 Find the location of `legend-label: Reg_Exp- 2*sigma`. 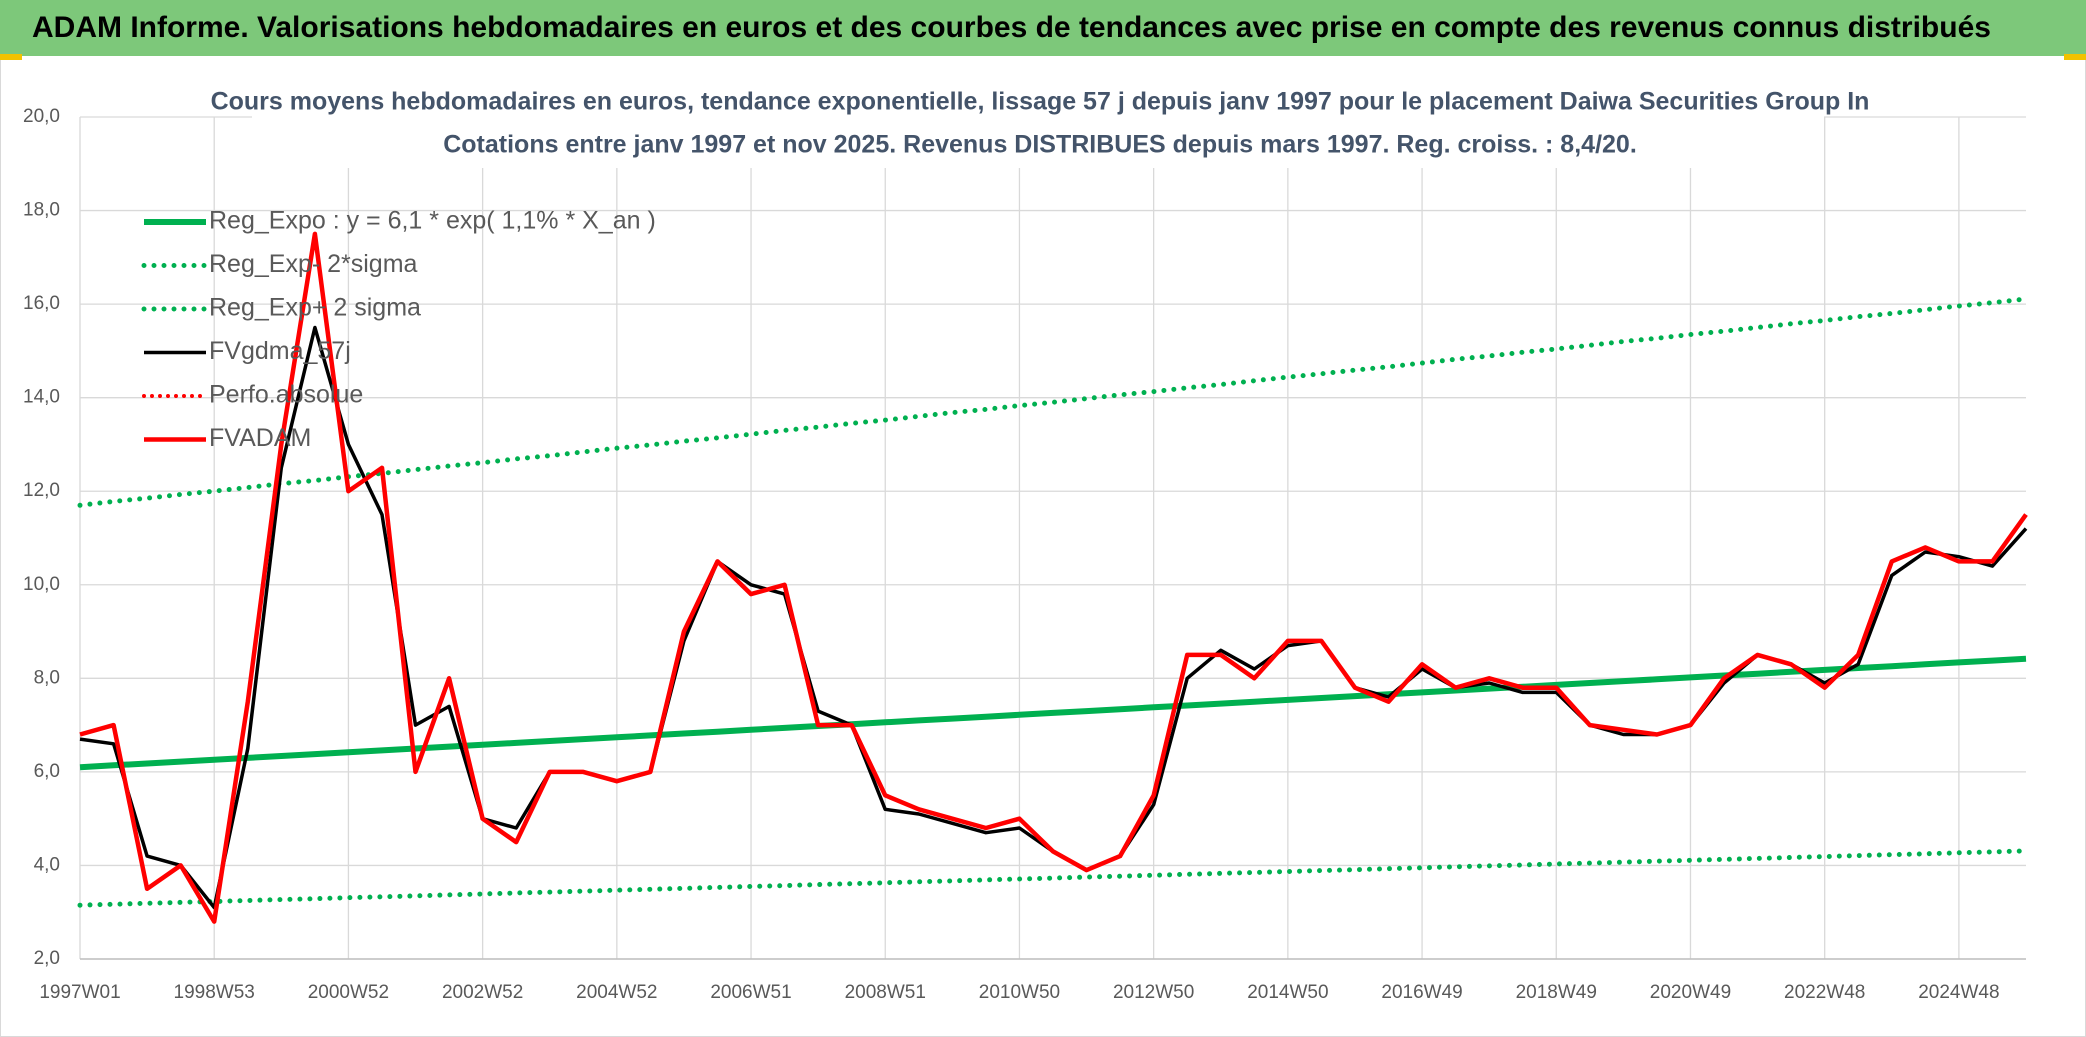

legend-label: Reg_Exp- 2*sigma is located at coordinates (313, 264).